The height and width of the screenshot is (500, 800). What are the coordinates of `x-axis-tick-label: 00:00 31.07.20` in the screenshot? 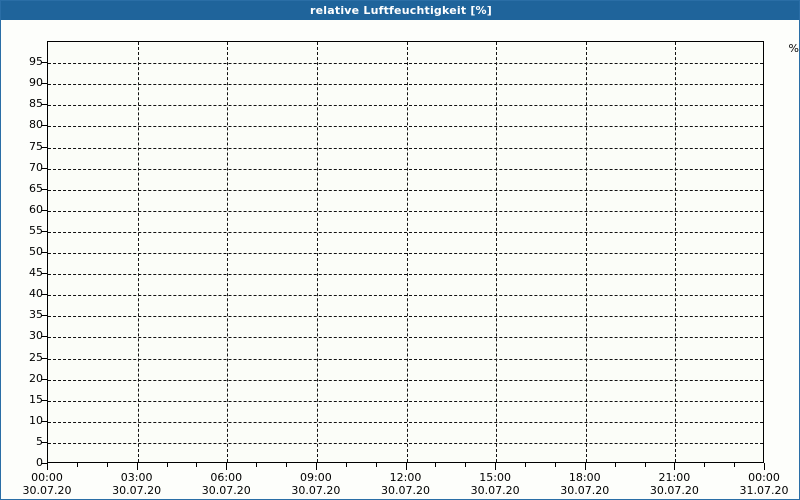 It's located at (759, 484).